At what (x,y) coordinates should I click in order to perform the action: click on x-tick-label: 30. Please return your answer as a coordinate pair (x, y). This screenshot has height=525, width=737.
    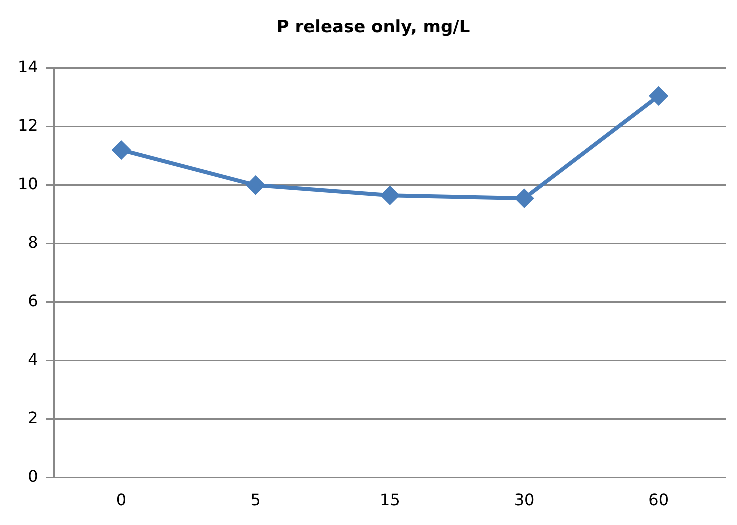
    Looking at the image, I should click on (524, 500).